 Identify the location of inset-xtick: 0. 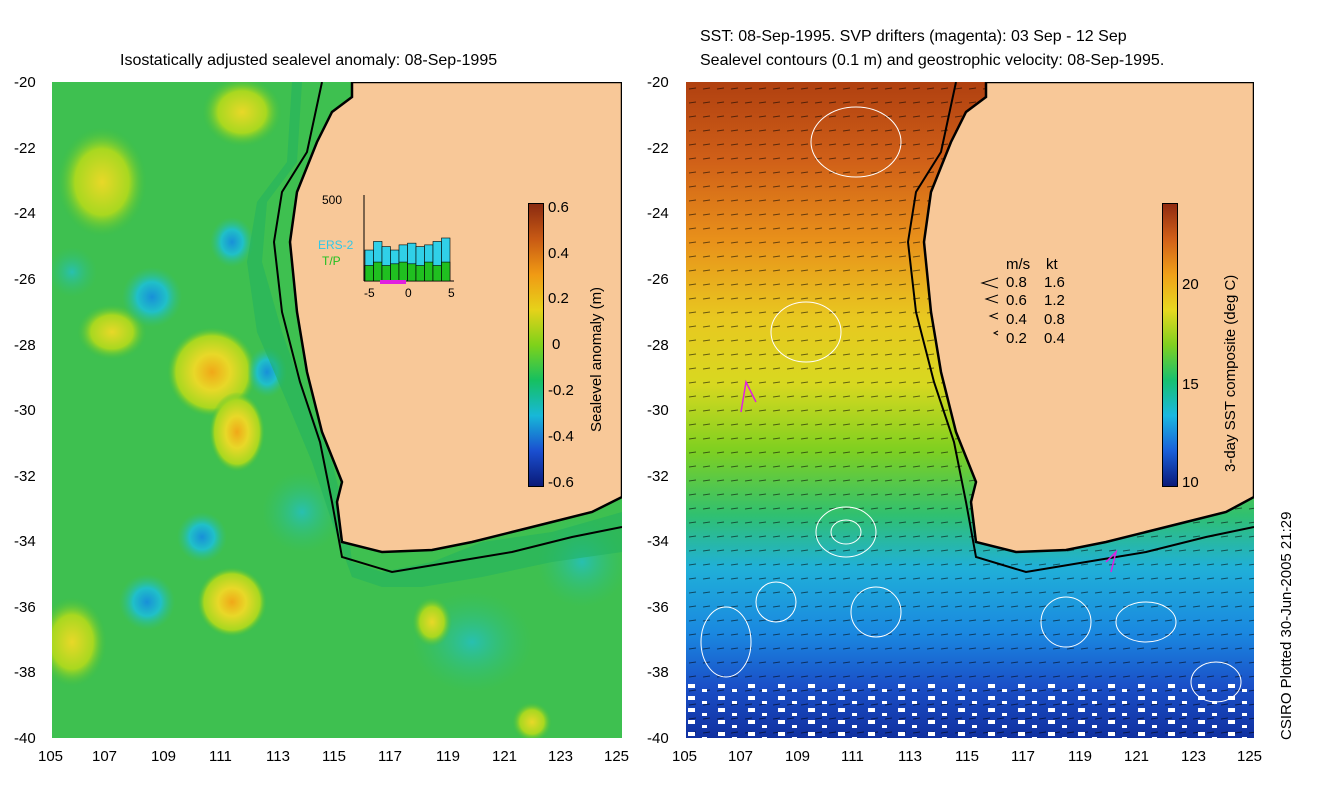
(408, 293).